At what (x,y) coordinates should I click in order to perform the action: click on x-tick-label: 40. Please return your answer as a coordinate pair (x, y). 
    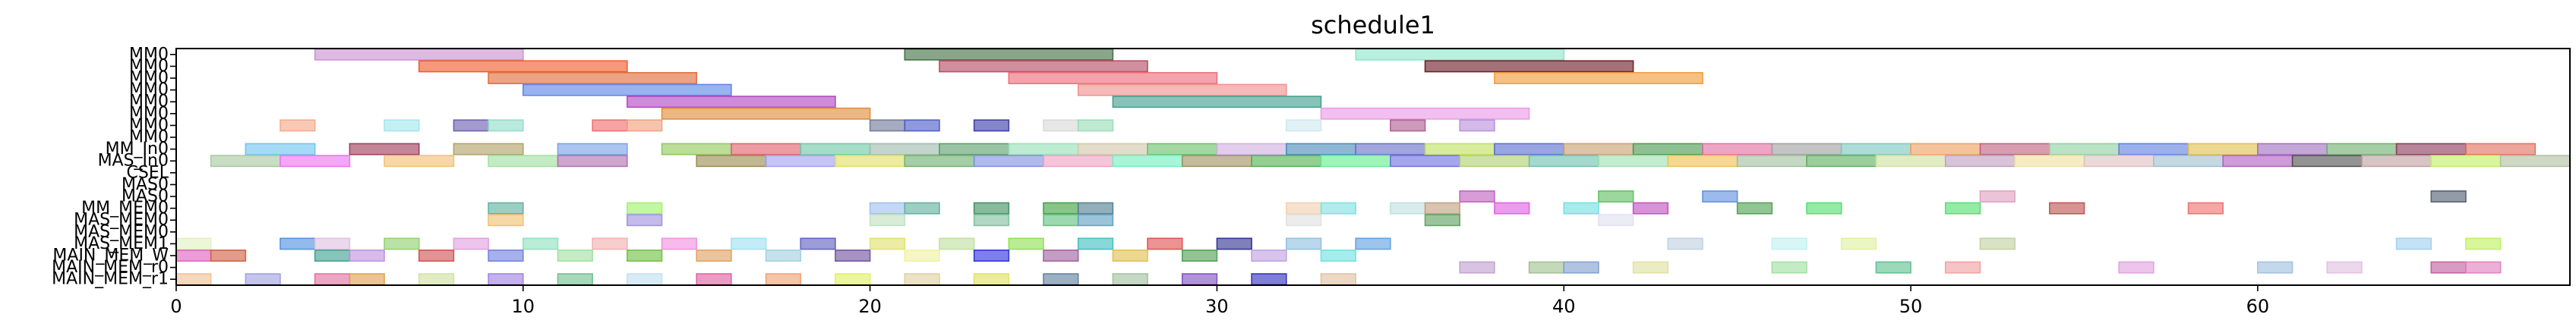
    Looking at the image, I should click on (1564, 306).